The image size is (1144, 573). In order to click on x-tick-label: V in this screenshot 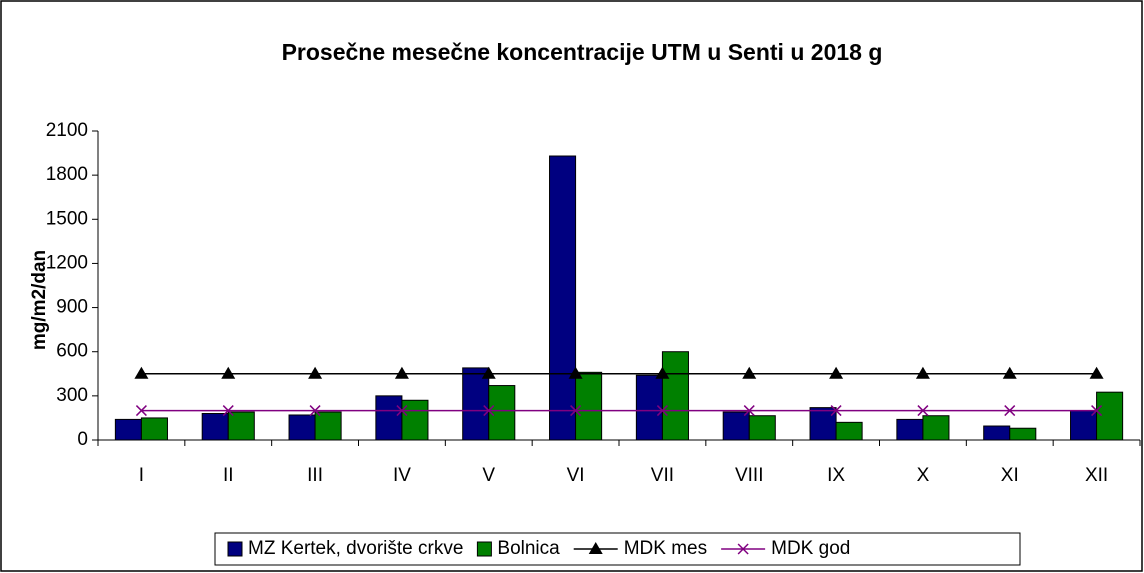, I will do `click(488, 475)`.